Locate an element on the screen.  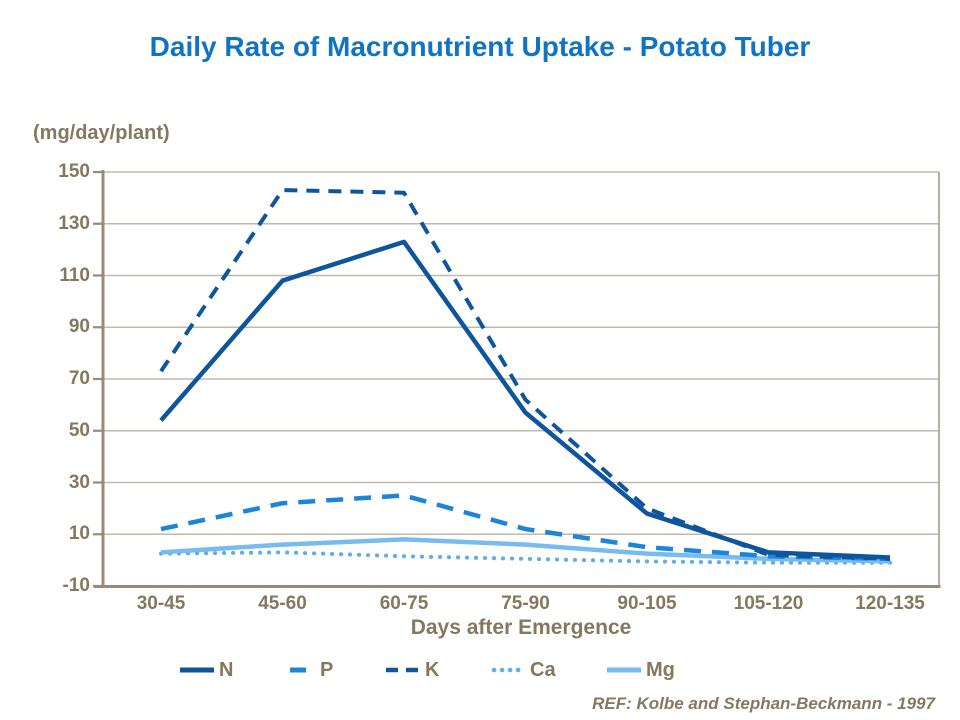
series-line-Mg is located at coordinates (525, 550).